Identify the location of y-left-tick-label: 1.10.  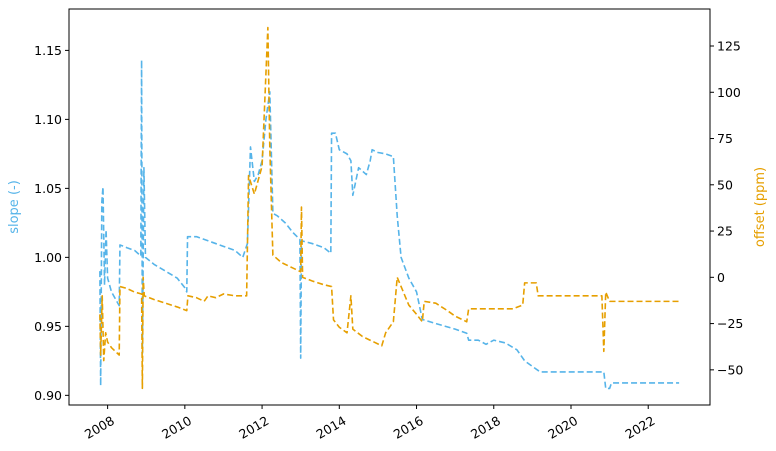
(48, 119).